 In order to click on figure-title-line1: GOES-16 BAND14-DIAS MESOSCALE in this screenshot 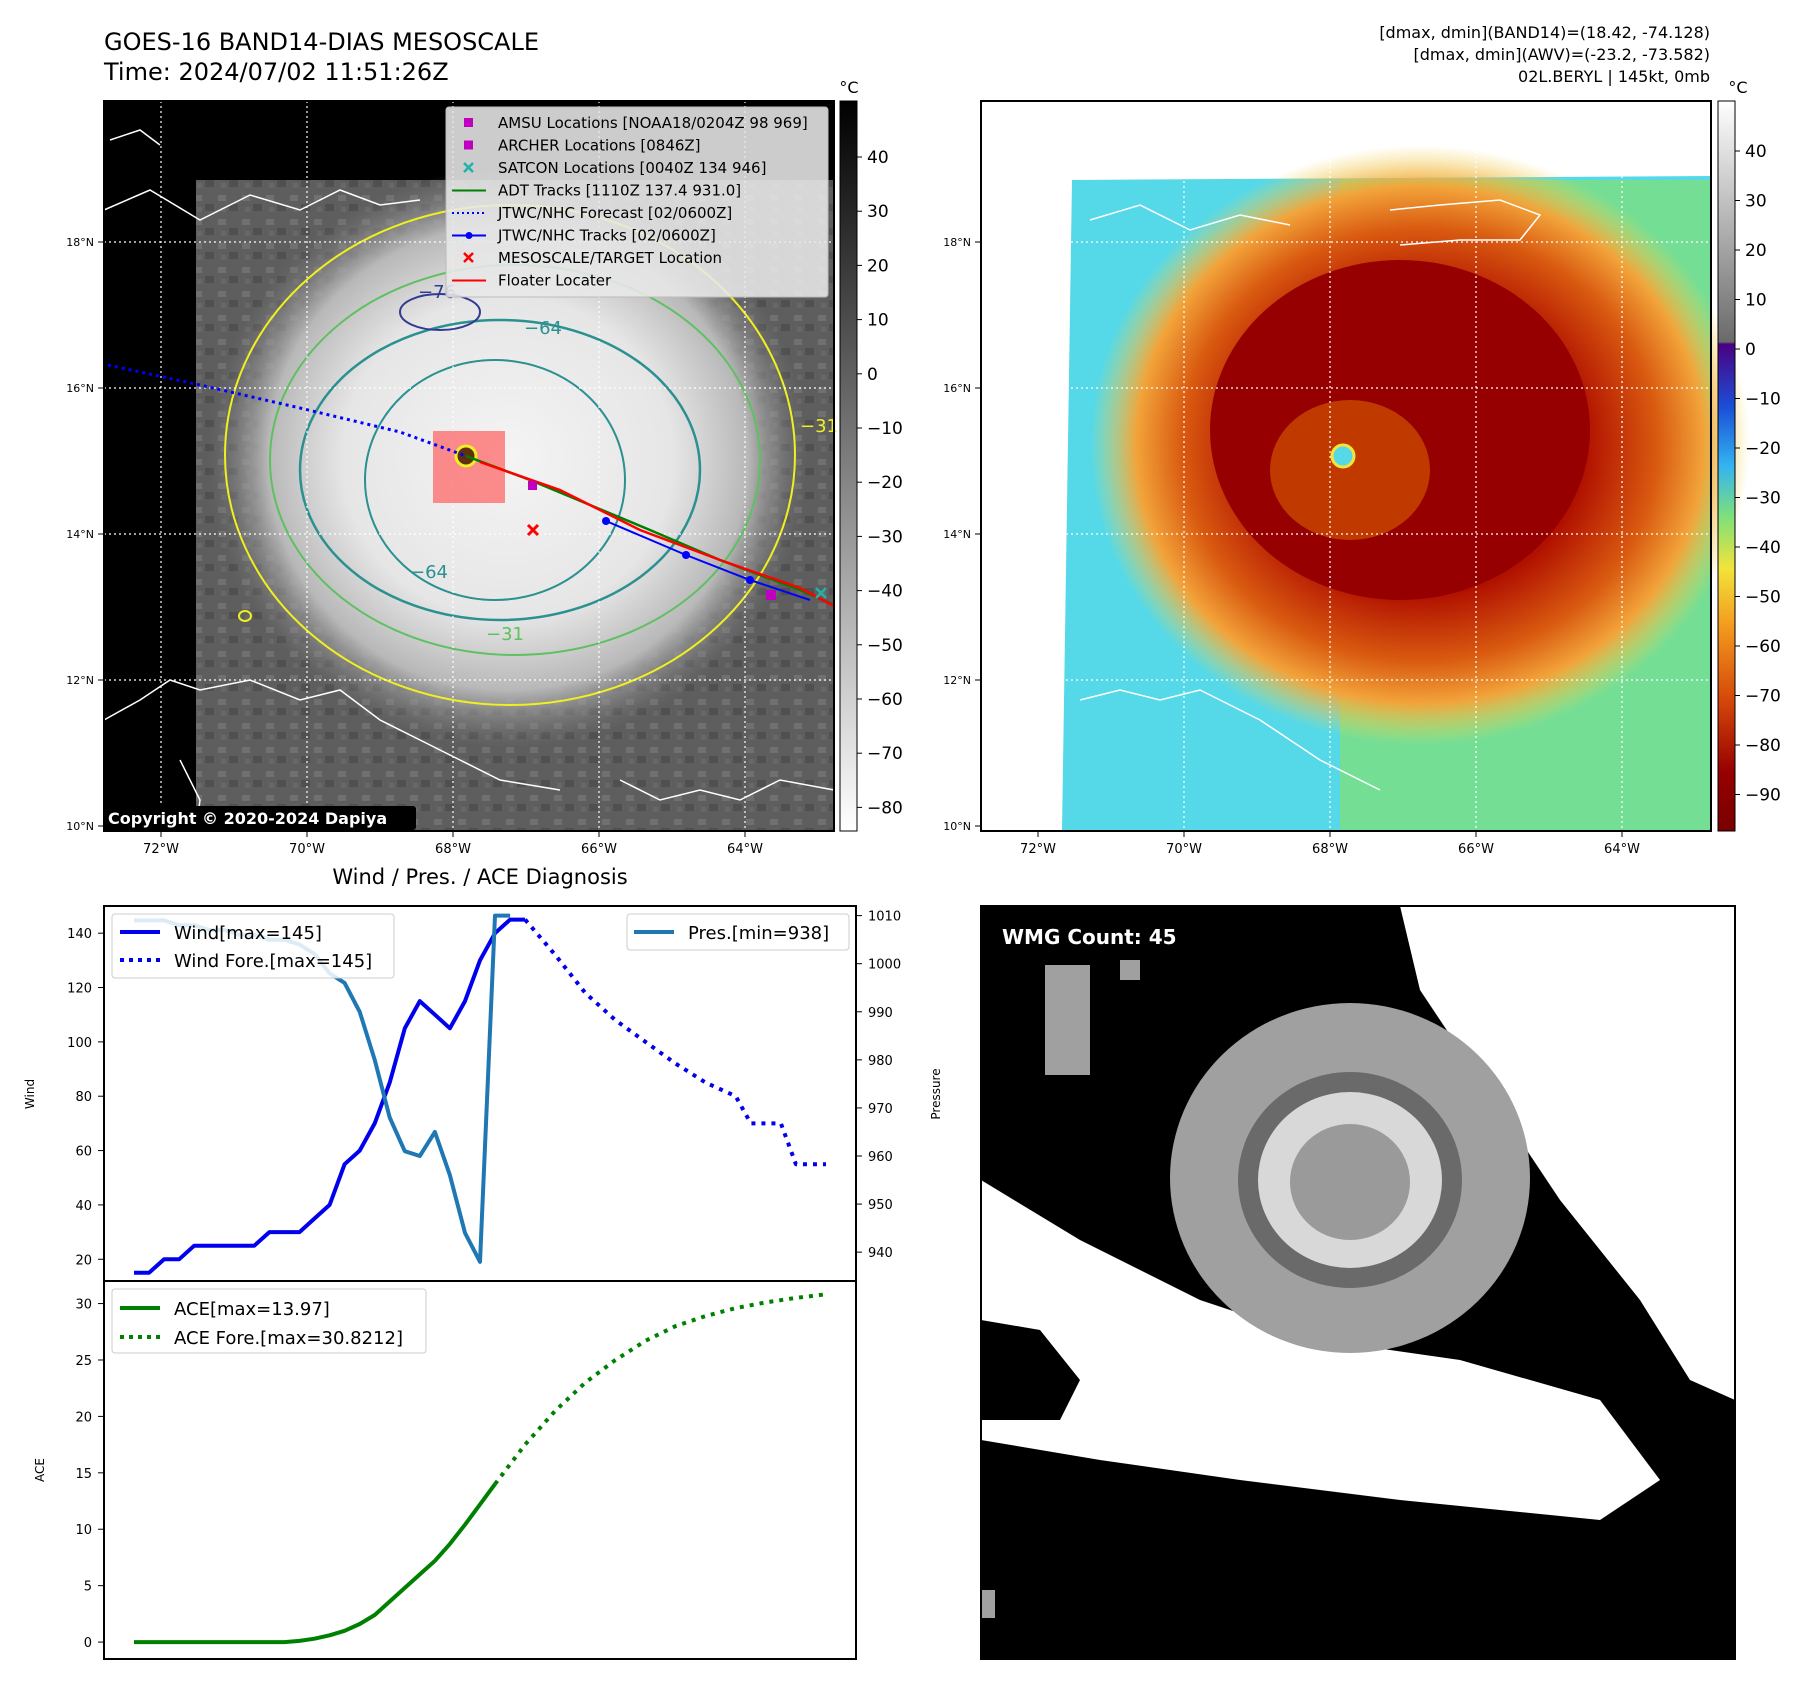, I will do `click(321, 42)`.